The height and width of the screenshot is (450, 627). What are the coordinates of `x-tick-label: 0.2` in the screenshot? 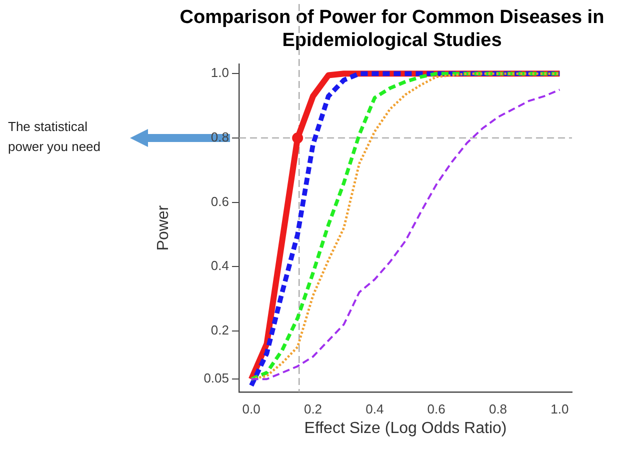 It's located at (313, 408).